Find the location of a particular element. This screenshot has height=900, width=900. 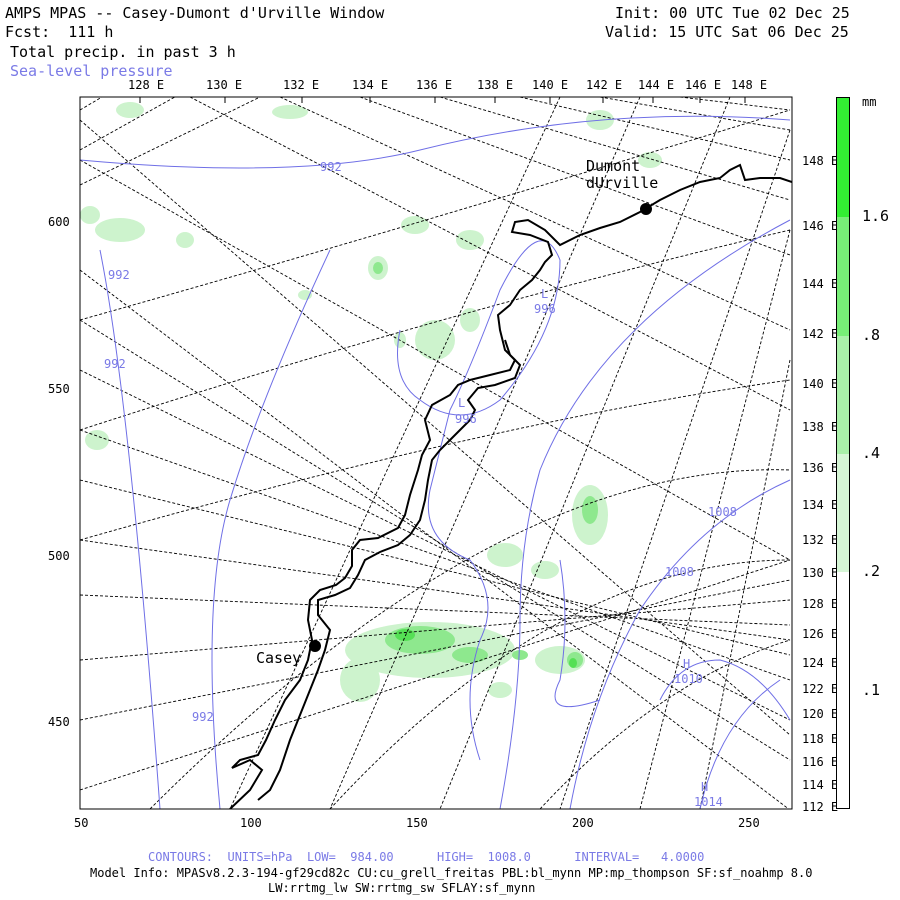

y-tick-label: 550 is located at coordinates (59, 389).